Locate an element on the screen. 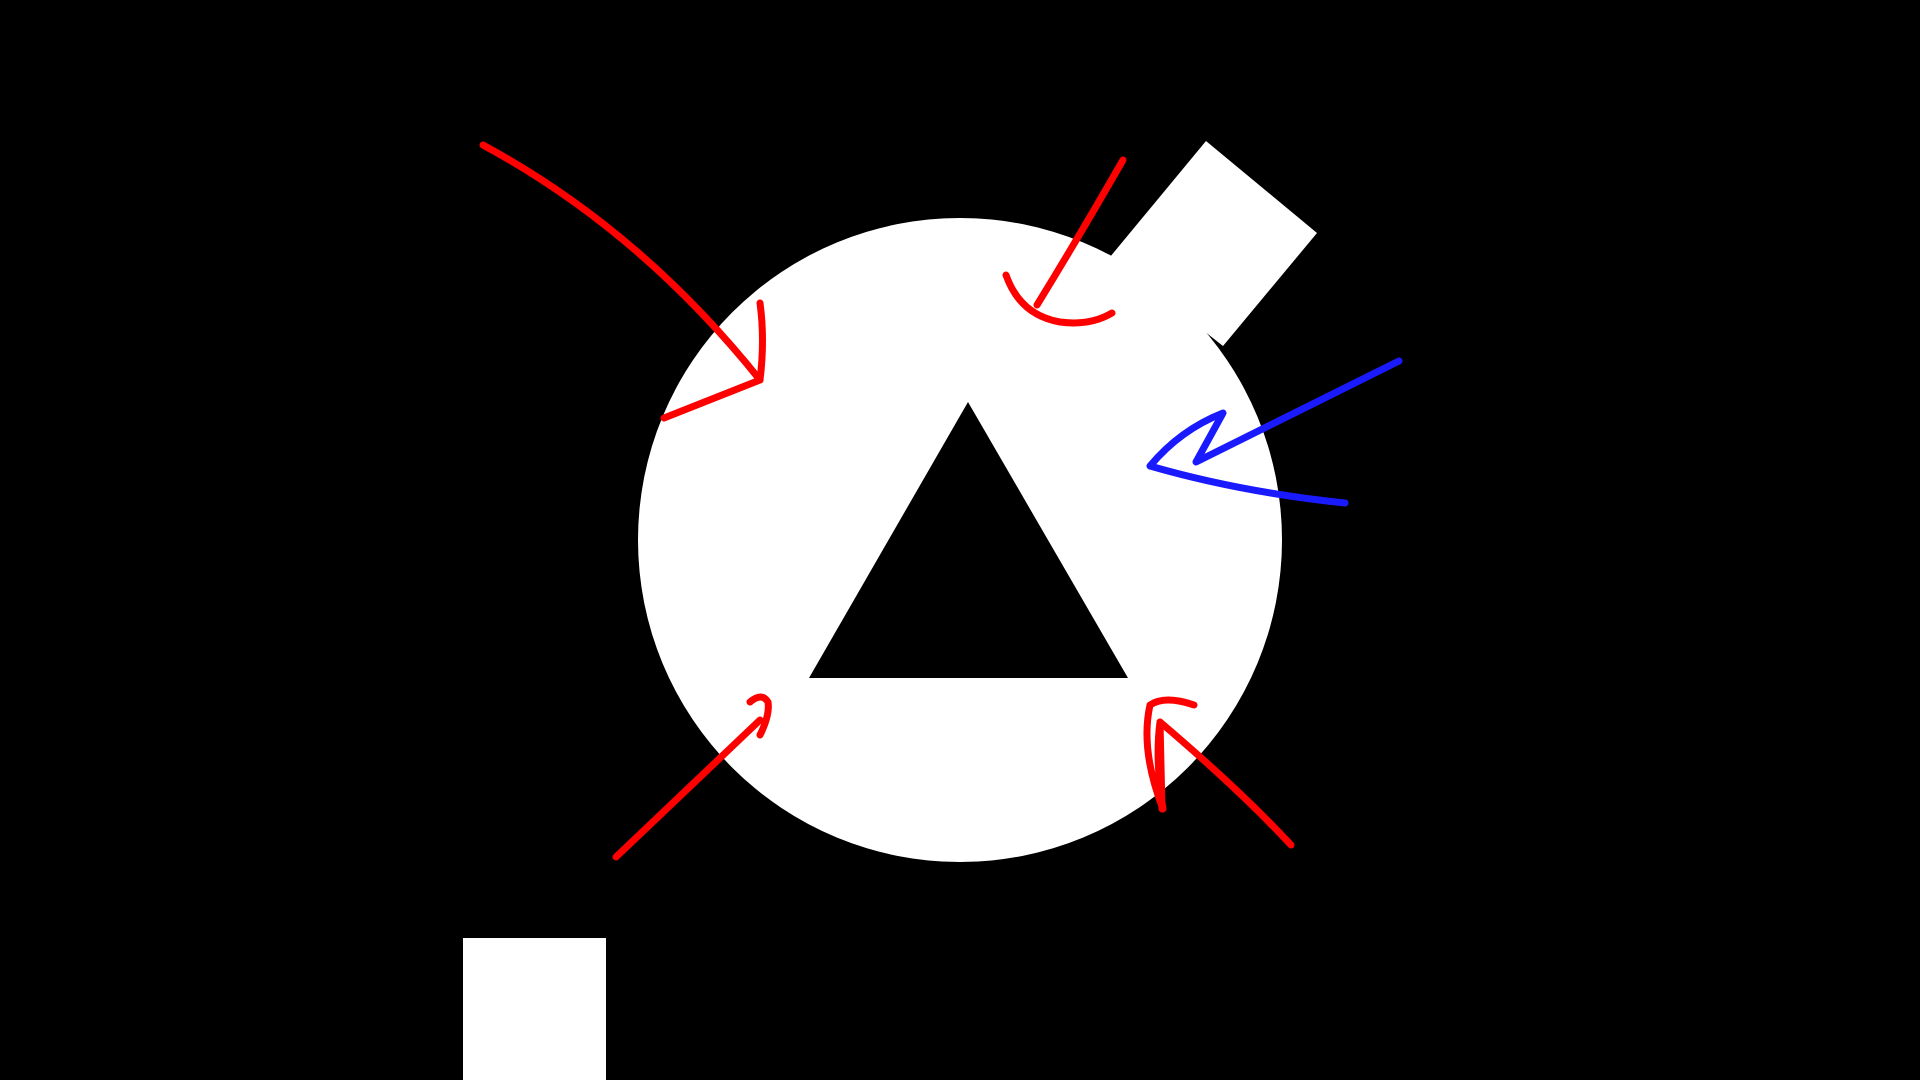 The image size is (1920, 1080). arrow-bottom-right is located at coordinates (1219, 772).